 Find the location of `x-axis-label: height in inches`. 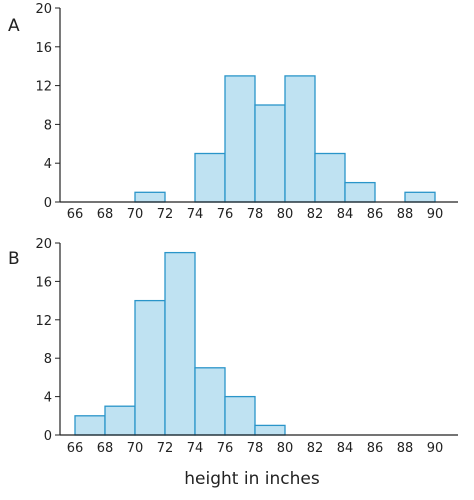

x-axis-label: height in inches is located at coordinates (252, 479).